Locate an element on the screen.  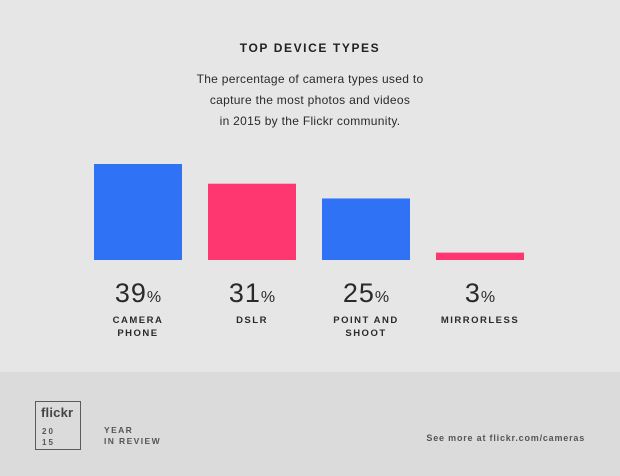
value-label: 25% is located at coordinates (366, 293).